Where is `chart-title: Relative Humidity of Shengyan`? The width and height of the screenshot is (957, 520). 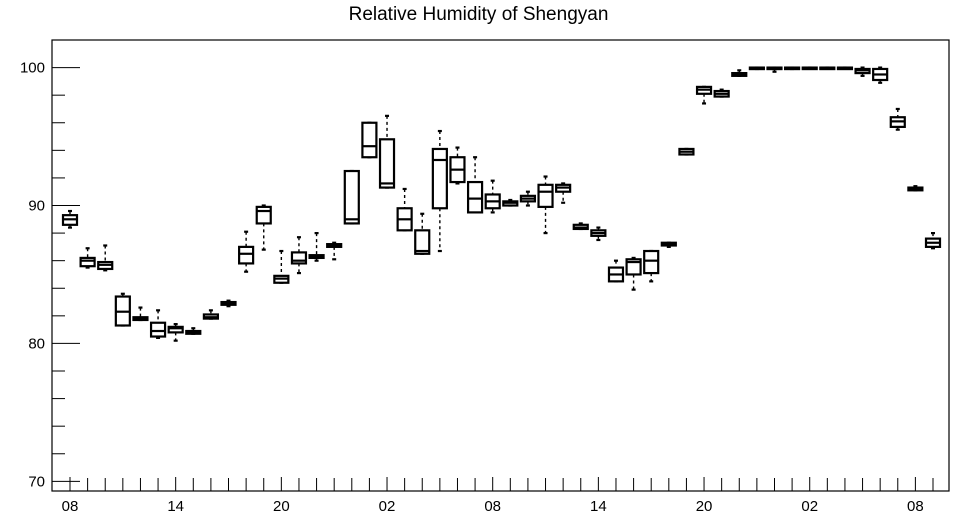
chart-title: Relative Humidity of Shengyan is located at coordinates (478, 14).